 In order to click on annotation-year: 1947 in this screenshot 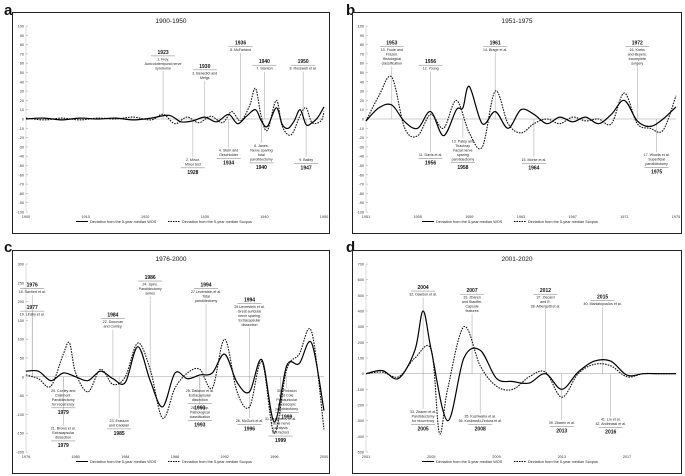, I will do `click(306, 168)`.